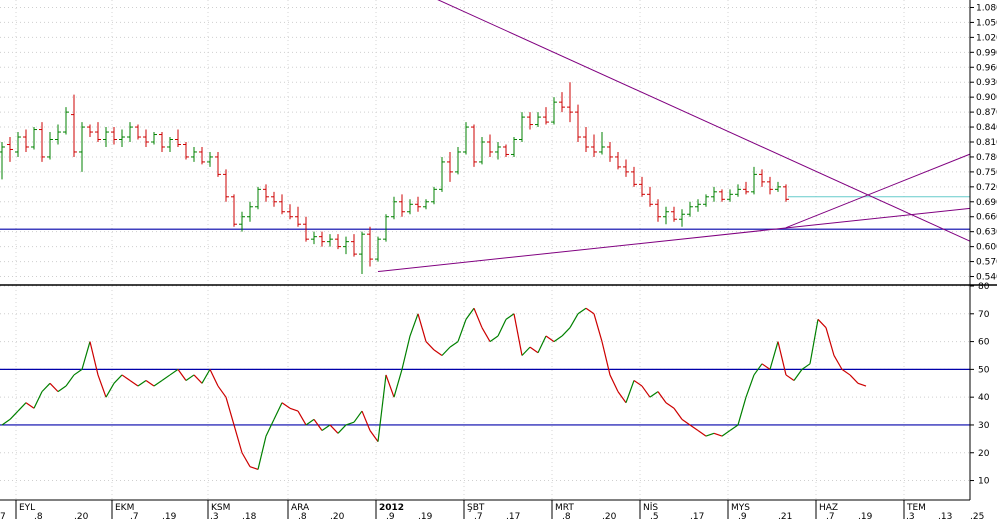 This screenshot has width=997, height=519. What do you see at coordinates (3, 515) in the screenshot?
I see `left-edge-label: 7` at bounding box center [3, 515].